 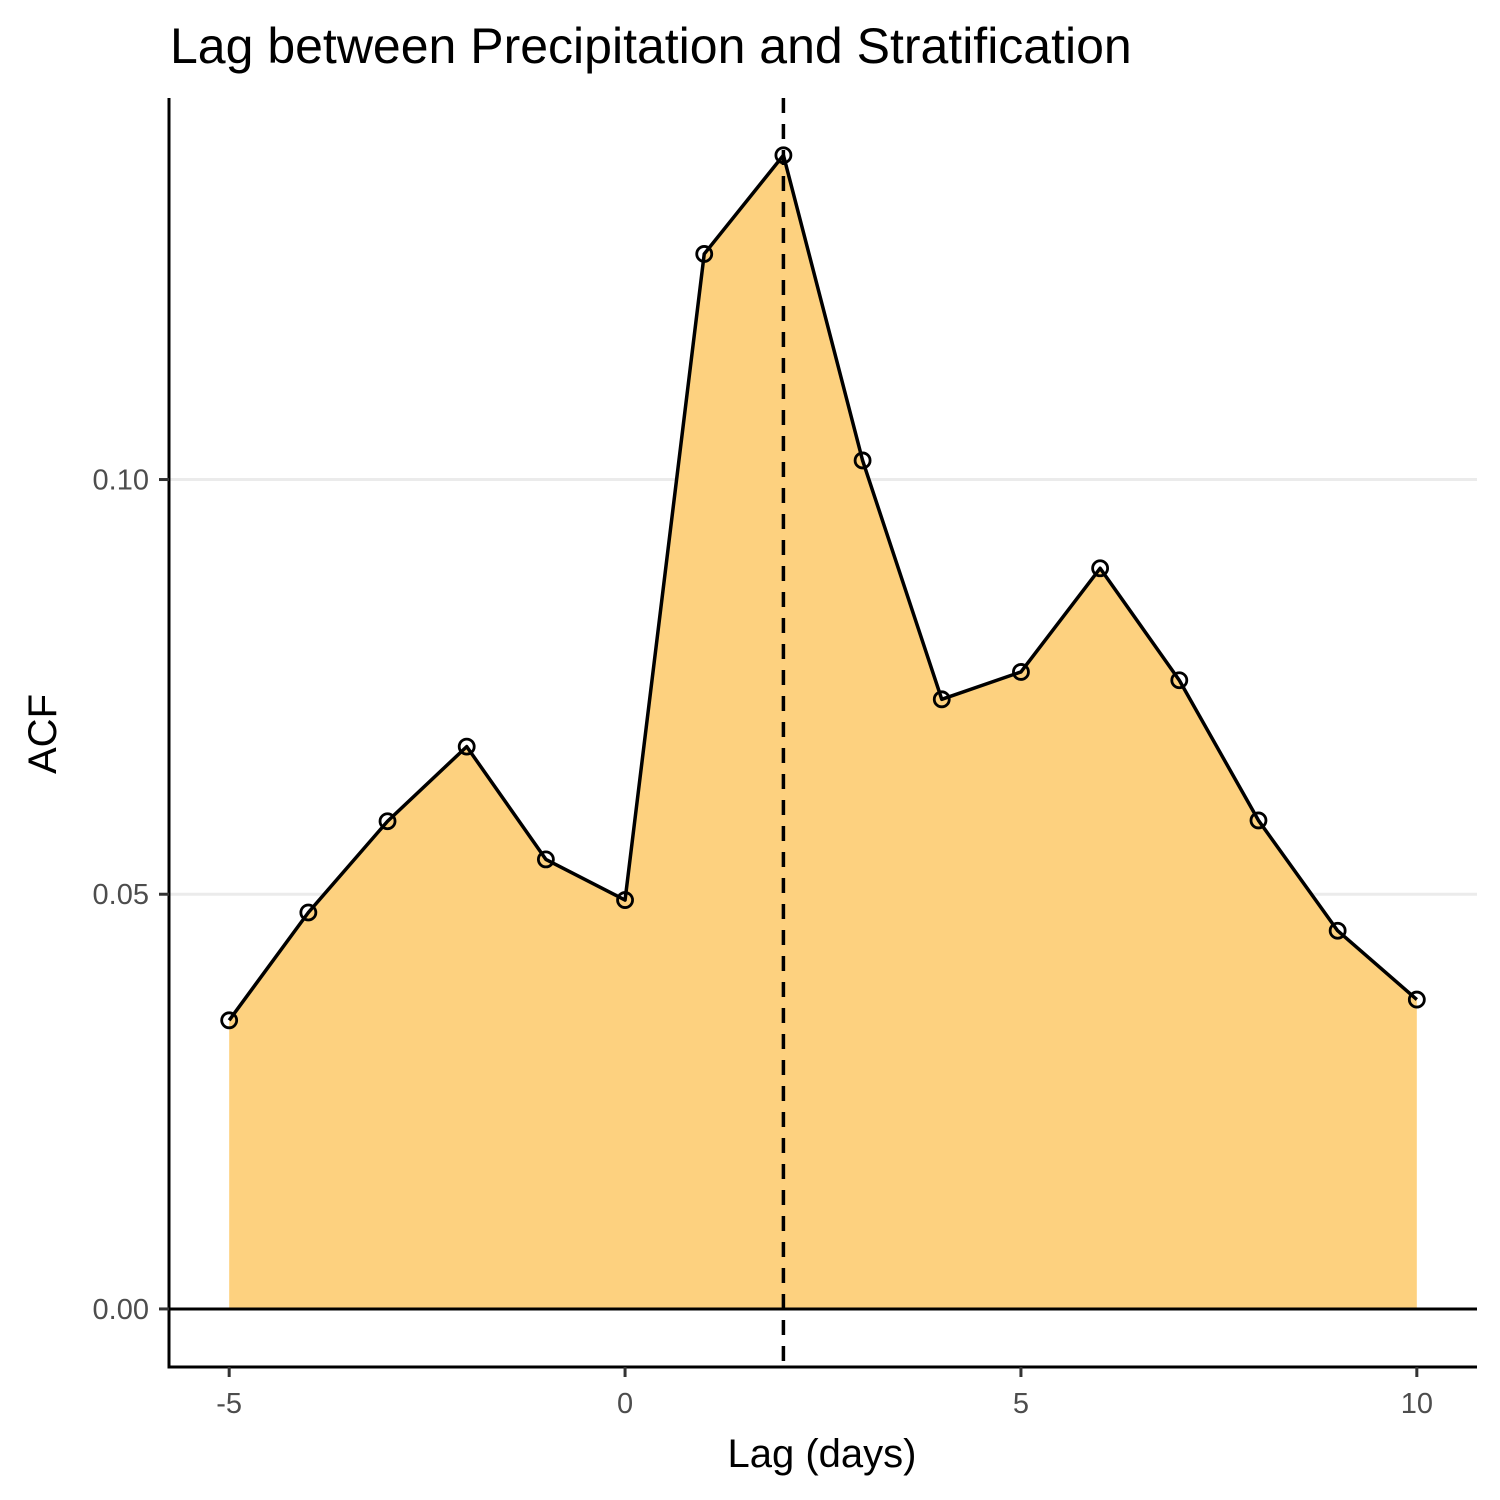 What do you see at coordinates (229, 1404) in the screenshot?
I see `x-tick-label: -5` at bounding box center [229, 1404].